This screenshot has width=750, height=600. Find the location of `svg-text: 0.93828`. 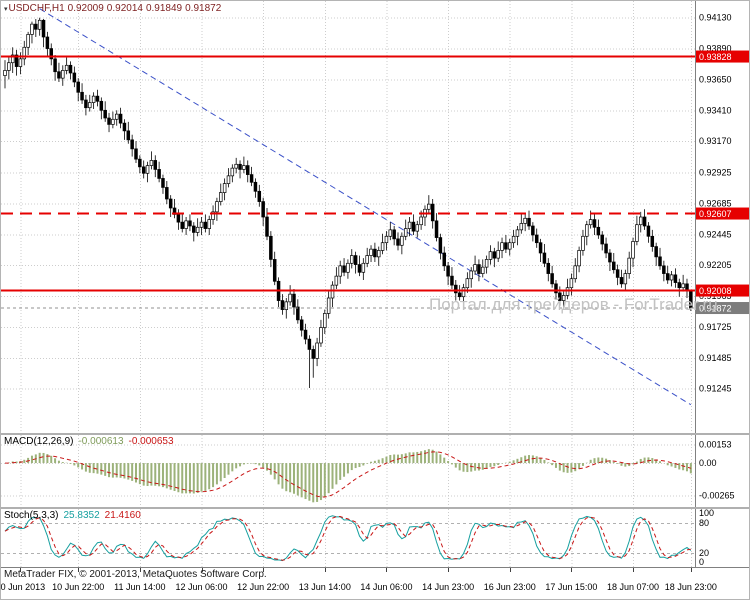

svg-text: 0.93828 is located at coordinates (715, 57).